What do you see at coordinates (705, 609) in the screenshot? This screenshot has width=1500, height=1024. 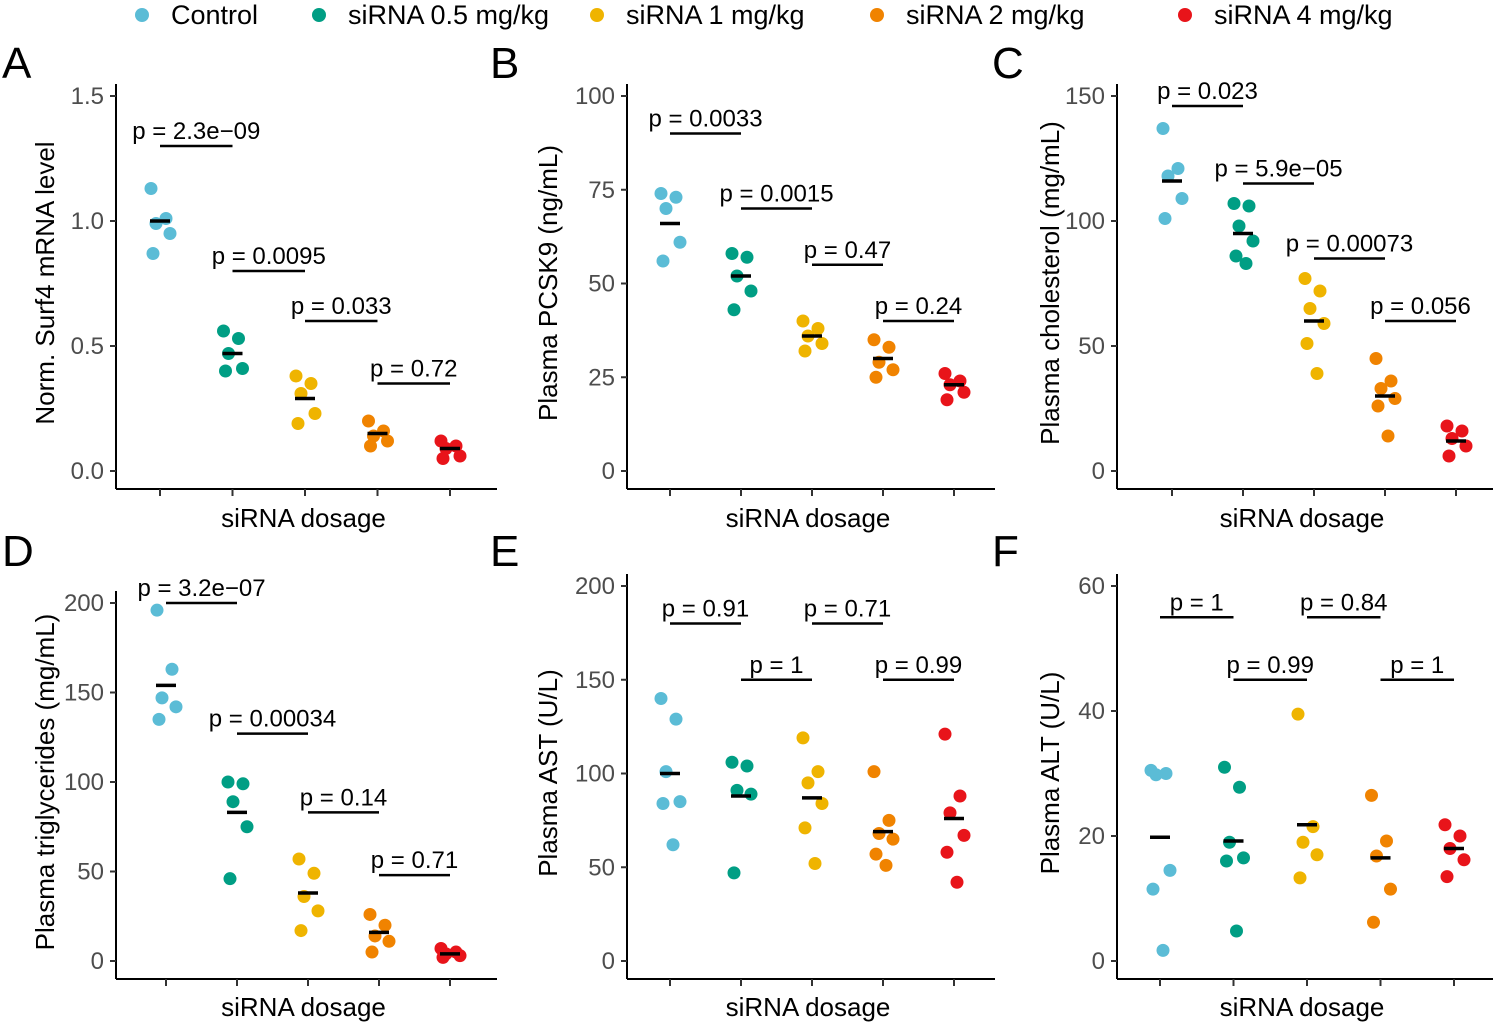 I see `p-value-label: p = 0.91` at bounding box center [705, 609].